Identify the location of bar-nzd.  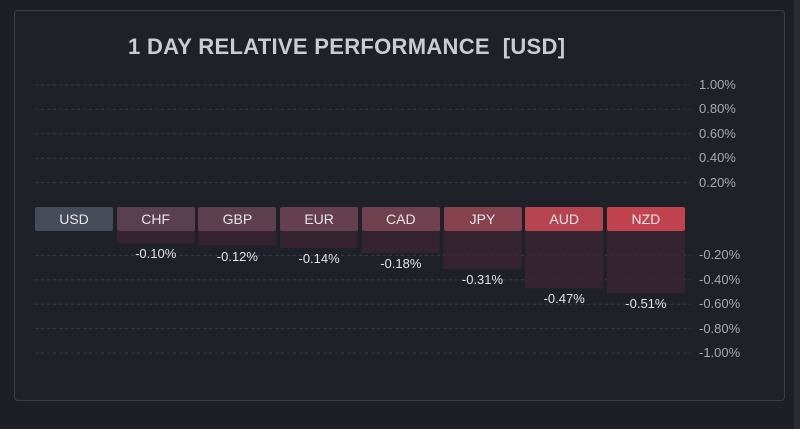
(645, 262).